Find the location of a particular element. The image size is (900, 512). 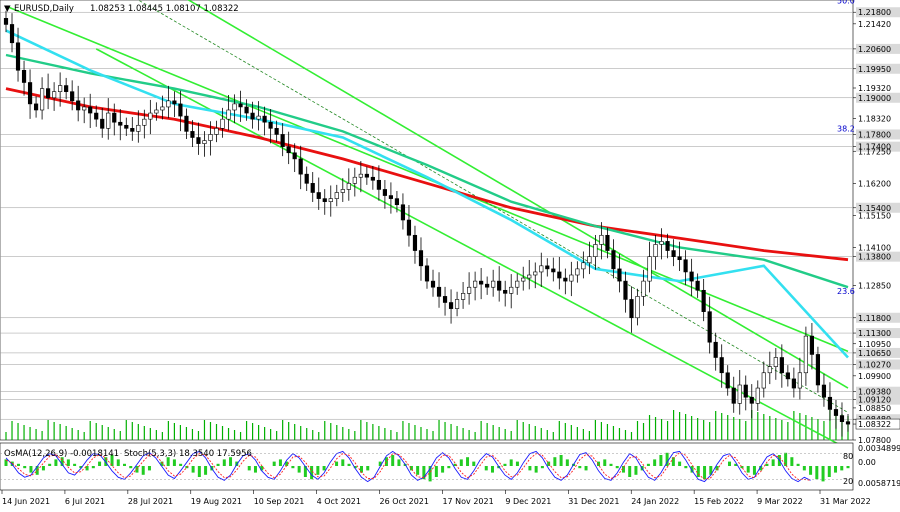

date-tick-label: 4 Oct 2021 is located at coordinates (339, 501).